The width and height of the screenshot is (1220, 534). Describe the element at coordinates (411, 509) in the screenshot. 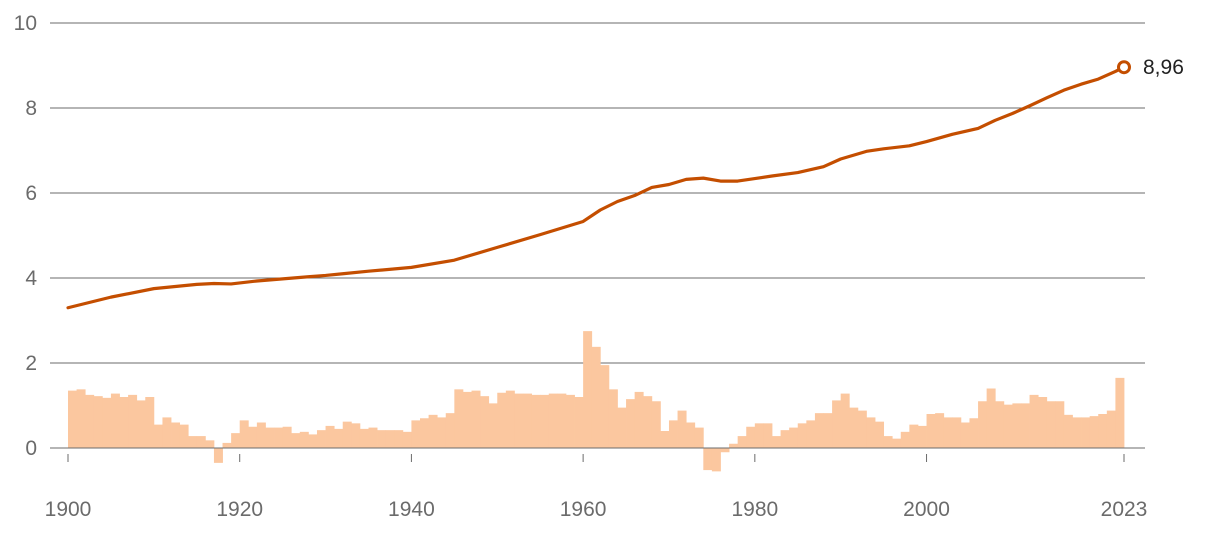

I see `x-tick-label: 1940` at that location.